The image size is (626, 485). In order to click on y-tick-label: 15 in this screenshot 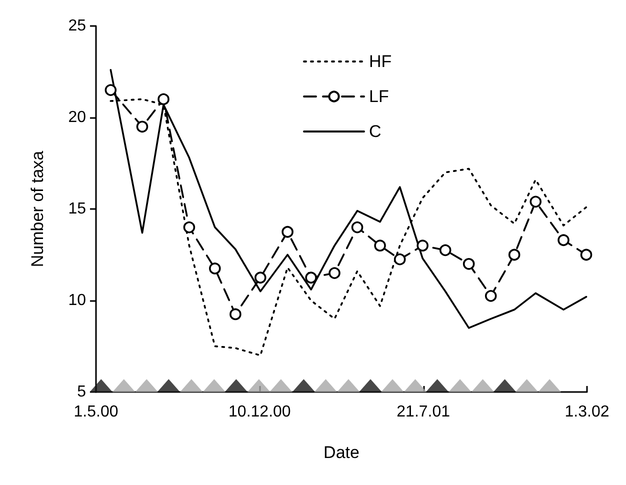, I will do `click(77, 209)`.